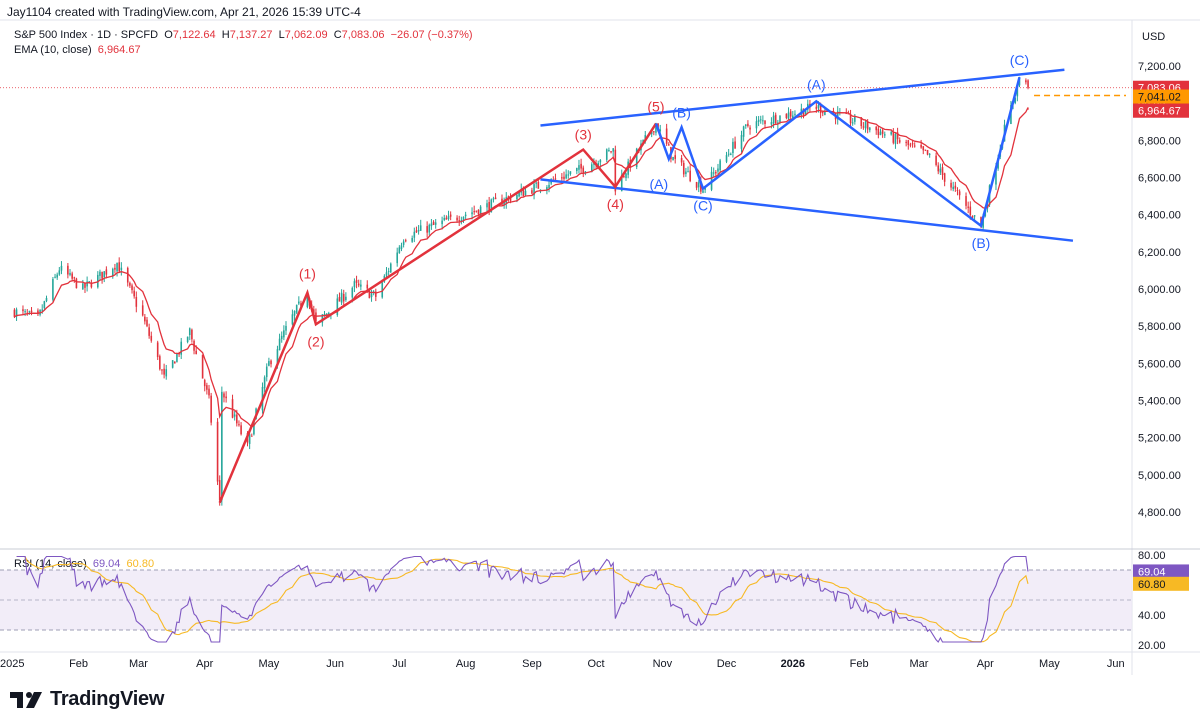 Image resolution: width=1200 pixels, height=725 pixels. What do you see at coordinates (1159, 141) in the screenshot?
I see `price-tick-label: 6,800.00` at bounding box center [1159, 141].